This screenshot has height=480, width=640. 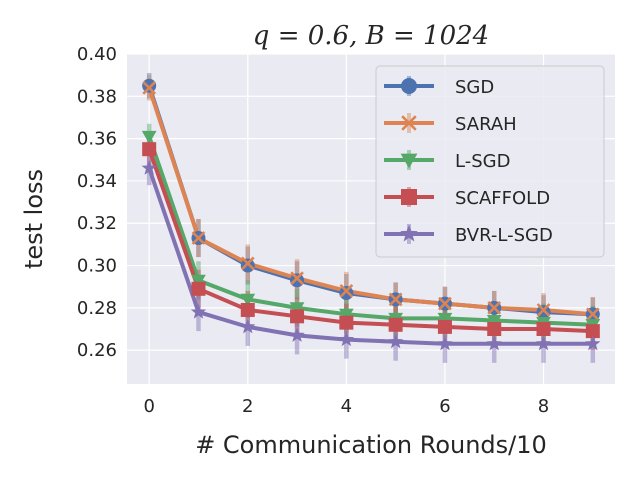 What do you see at coordinates (543, 406) in the screenshot?
I see `x-tick-label: 8` at bounding box center [543, 406].